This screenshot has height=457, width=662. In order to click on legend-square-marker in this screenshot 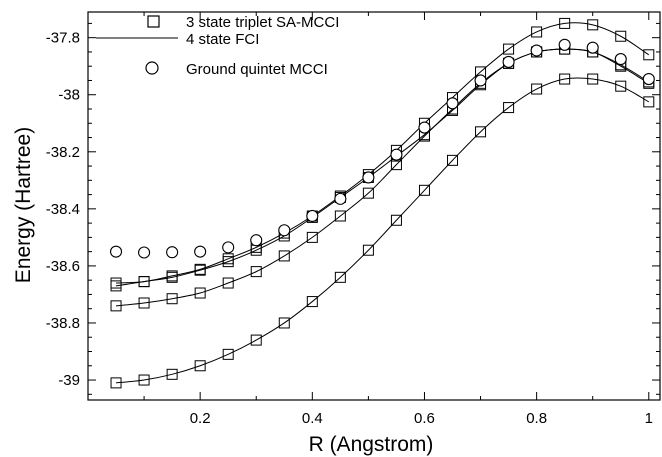, I will do `click(153, 21)`.